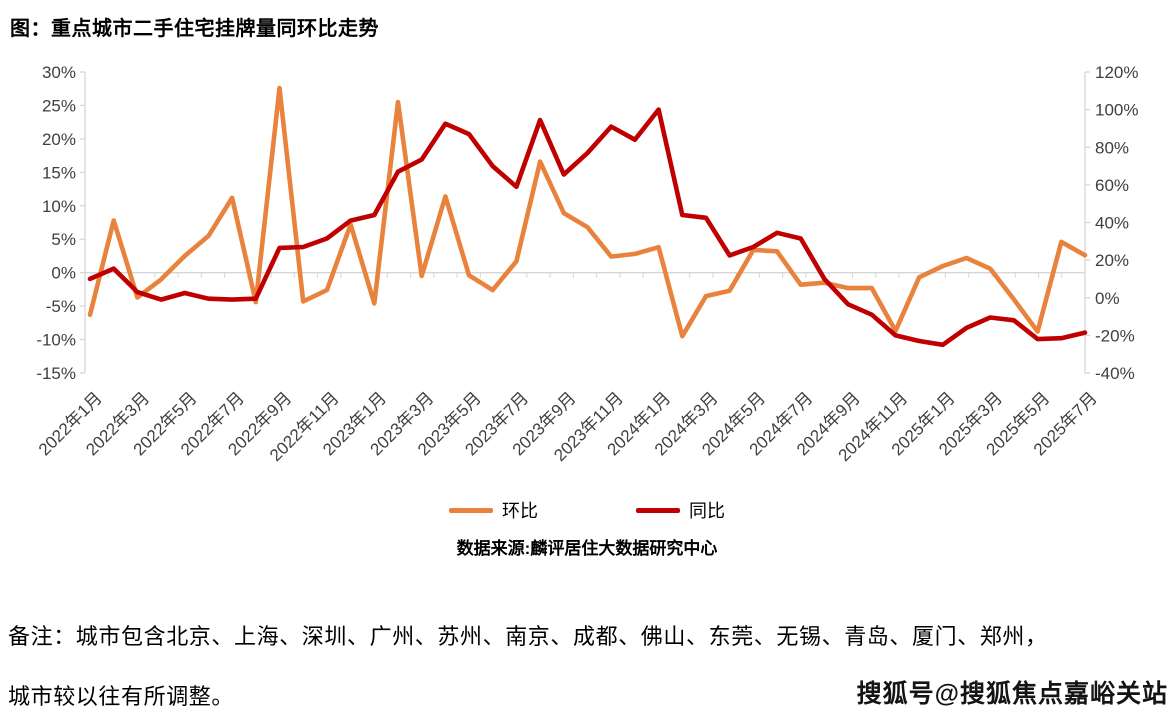 The image size is (1174, 721). Describe the element at coordinates (1115, 373) in the screenshot. I see `right-axis-tick-label: -40%` at that location.